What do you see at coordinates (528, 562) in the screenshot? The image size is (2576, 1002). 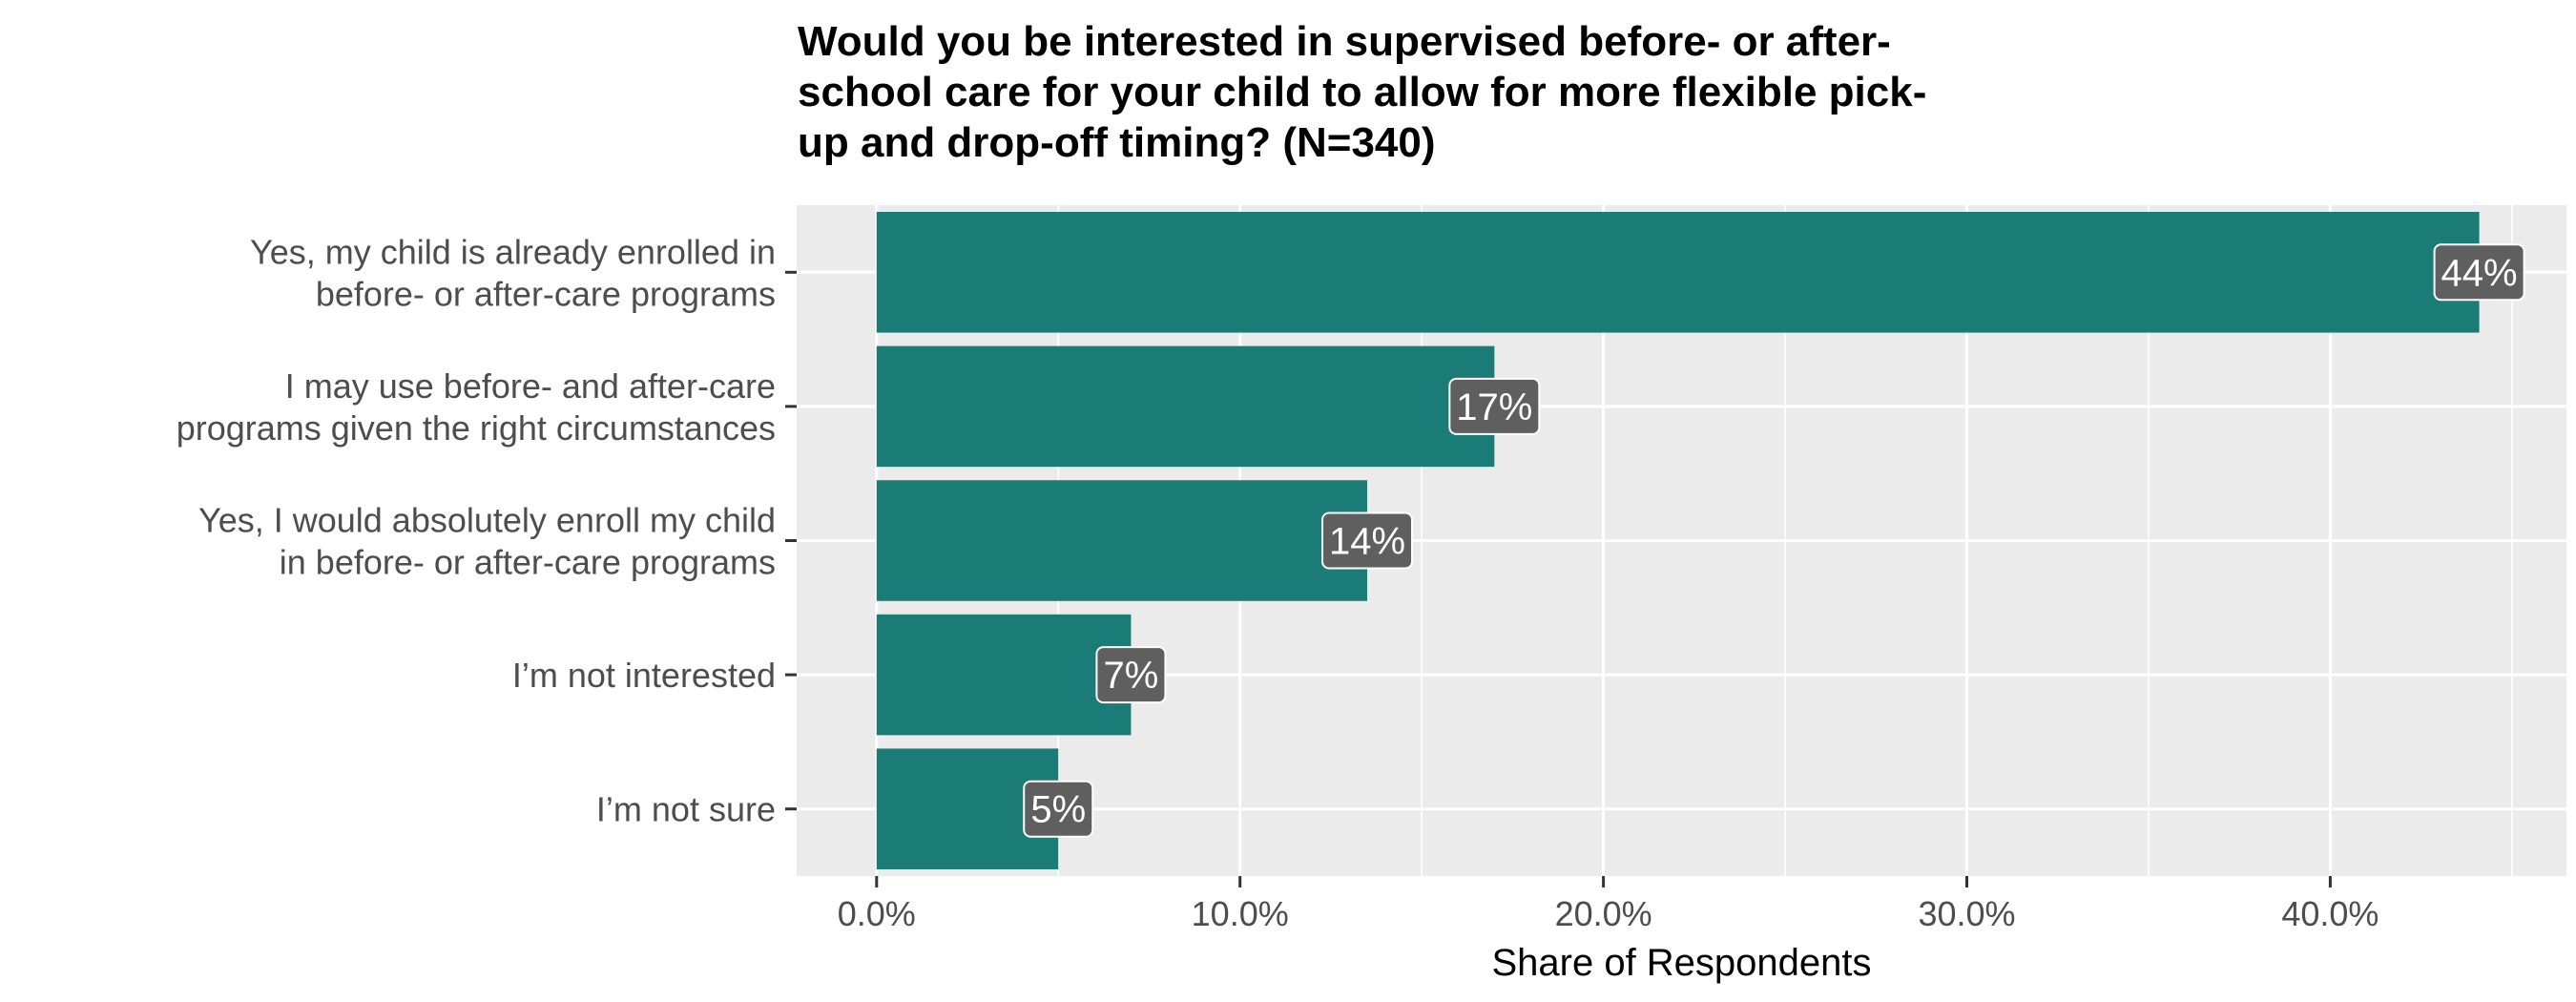 I see `category-label: in before- or after-care programs` at bounding box center [528, 562].